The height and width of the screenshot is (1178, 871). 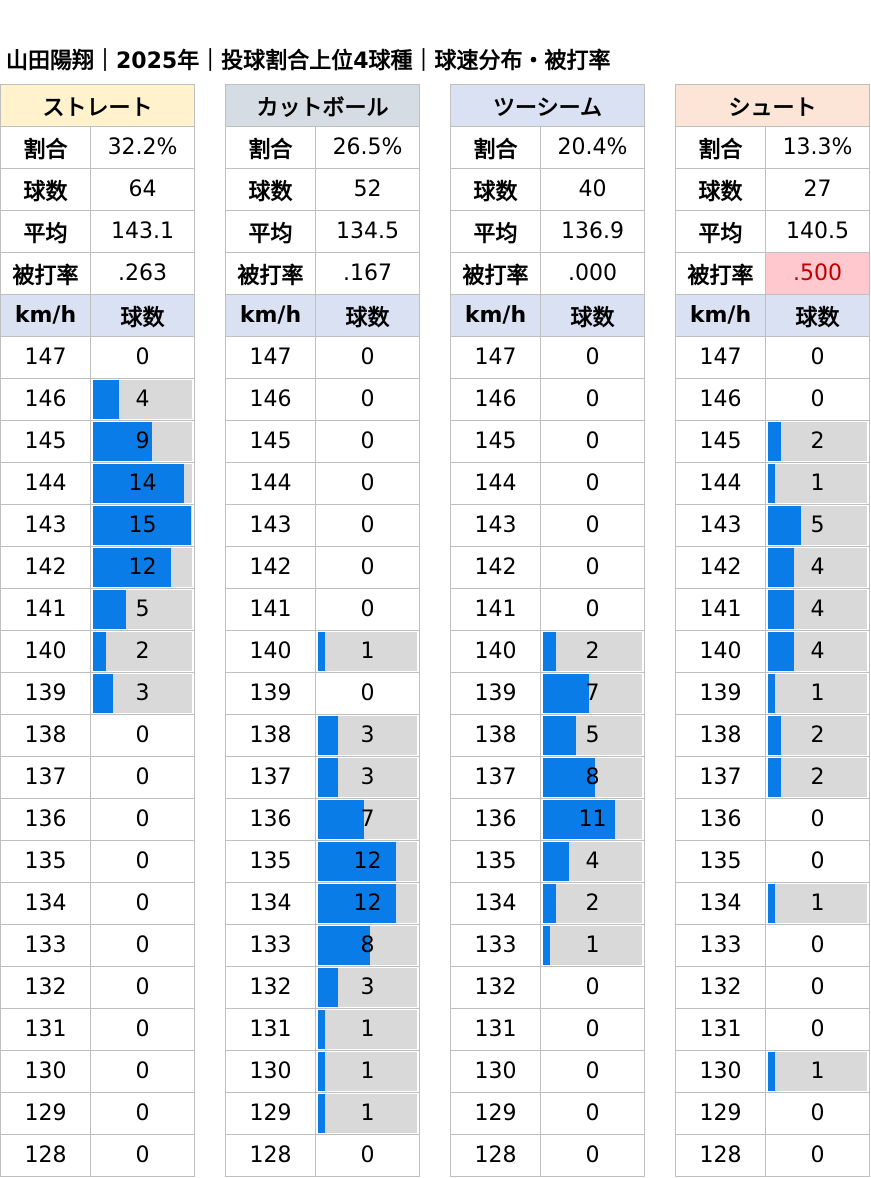 I want to click on ratio-label: 割合, so click(x=495, y=147).